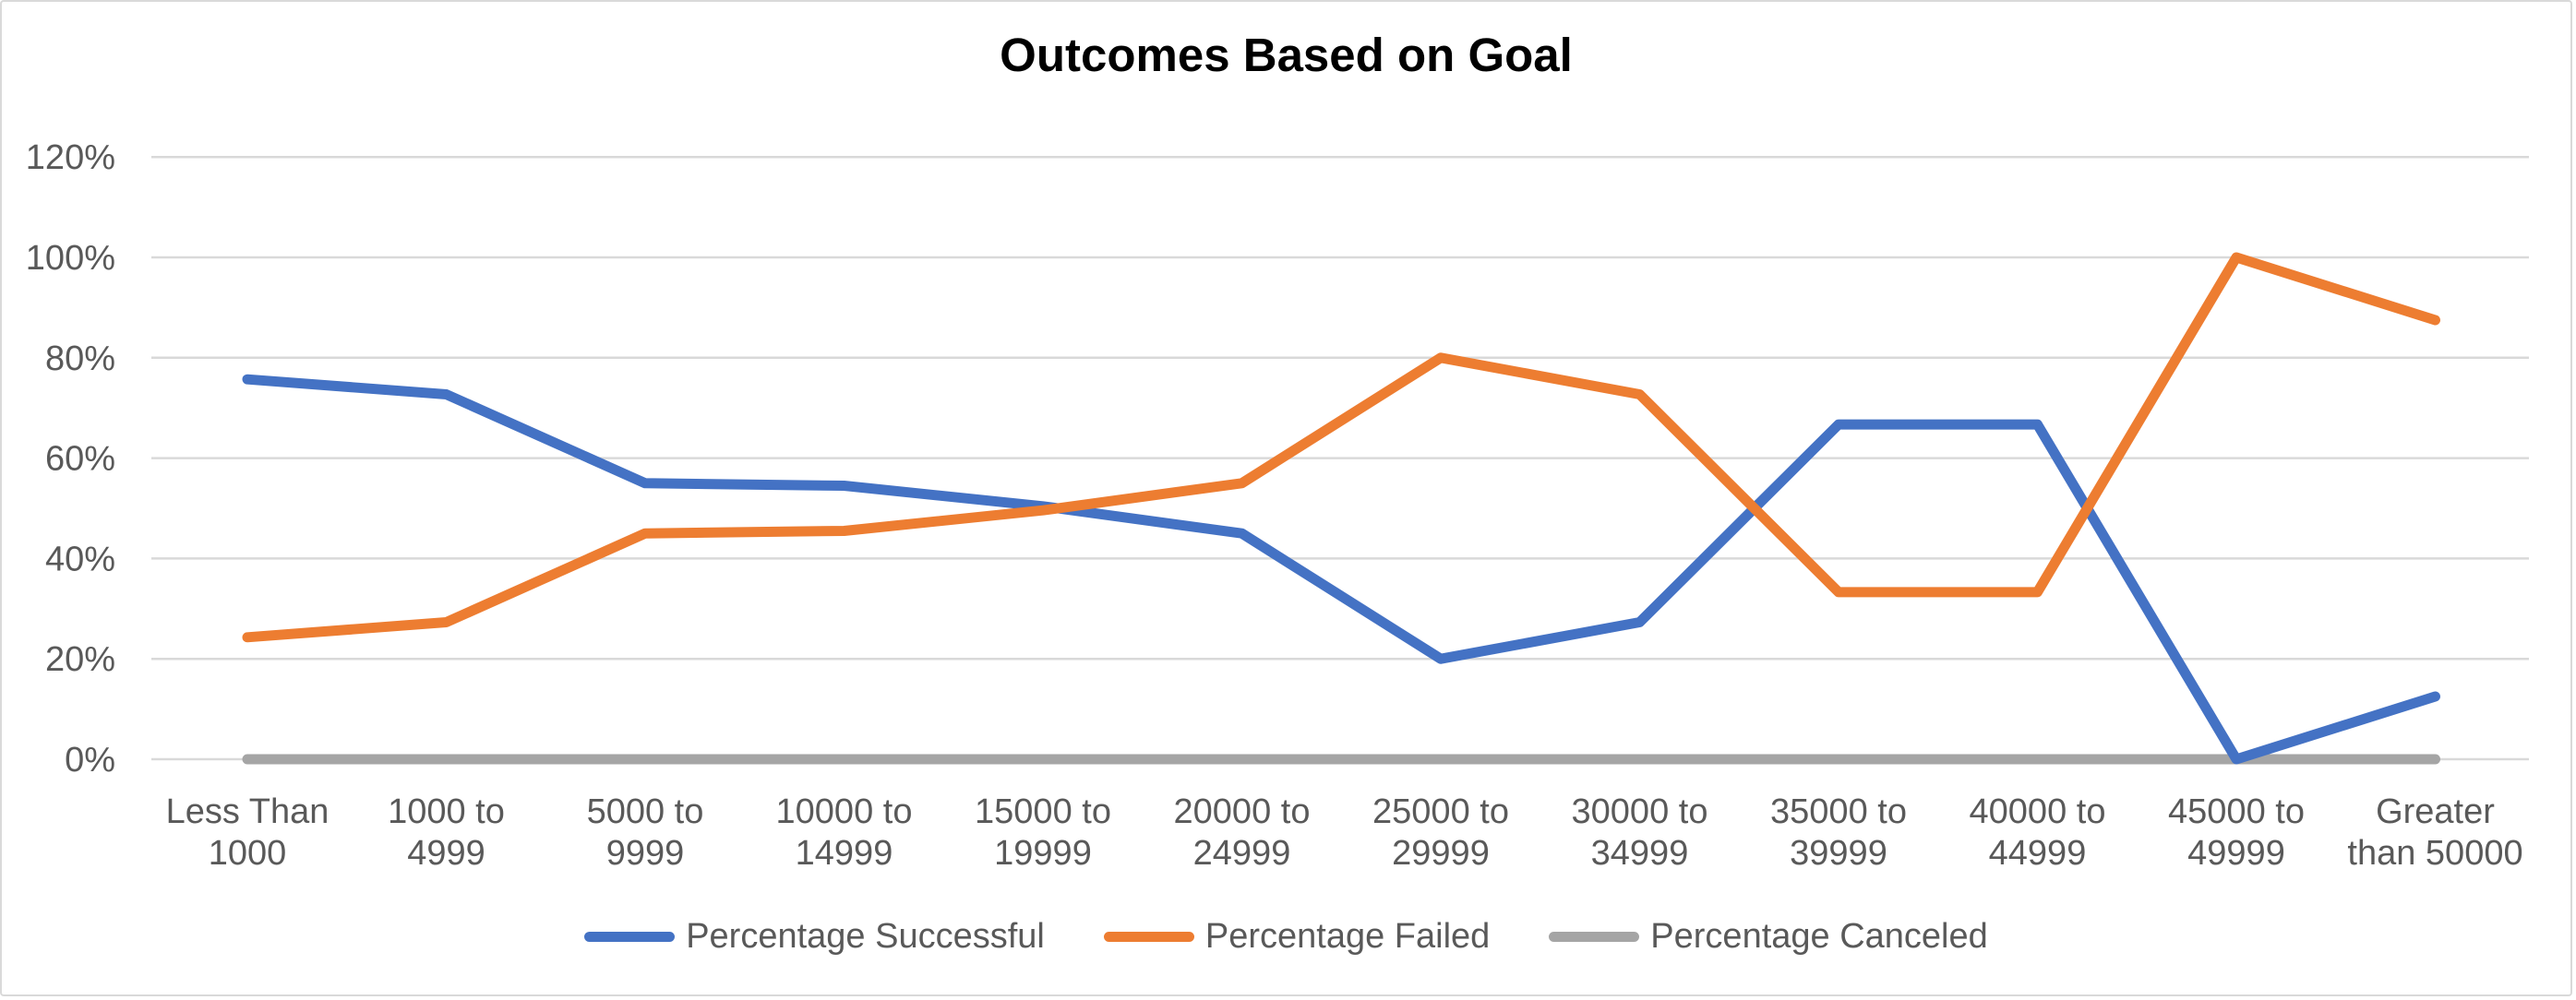 The image size is (2576, 1000). I want to click on x-category-label-line: than 50000, so click(2434, 854).